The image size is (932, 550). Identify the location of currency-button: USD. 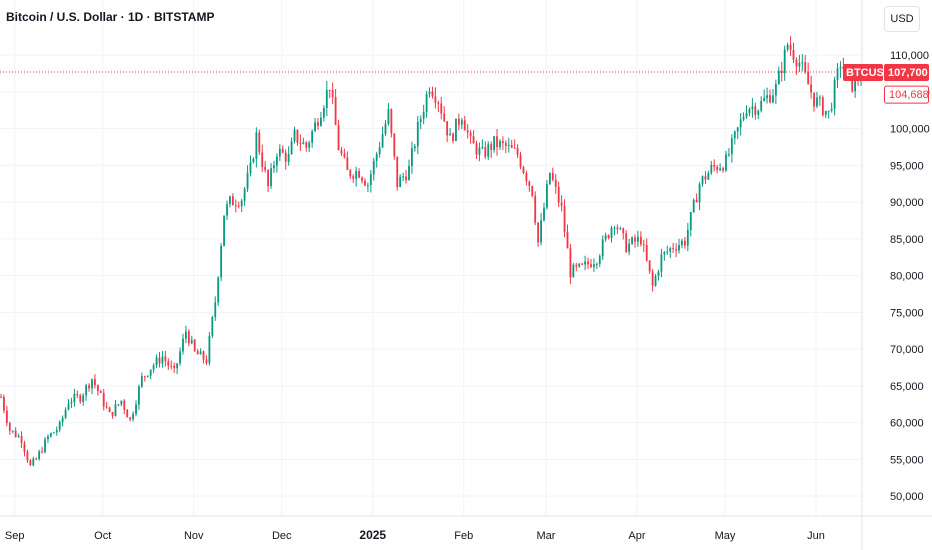
(902, 19).